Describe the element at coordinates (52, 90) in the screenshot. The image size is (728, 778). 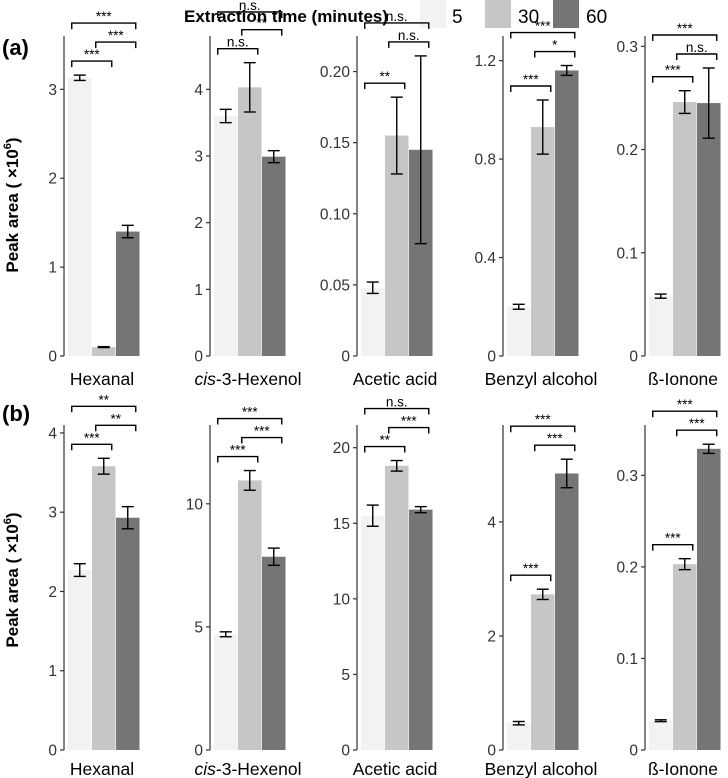
I see `y-tick-label: 3` at that location.